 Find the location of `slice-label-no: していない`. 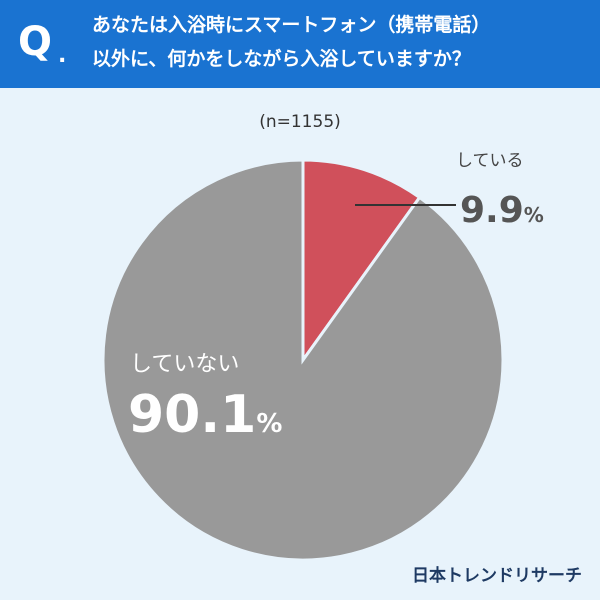

slice-label-no: していない is located at coordinates (184, 364).